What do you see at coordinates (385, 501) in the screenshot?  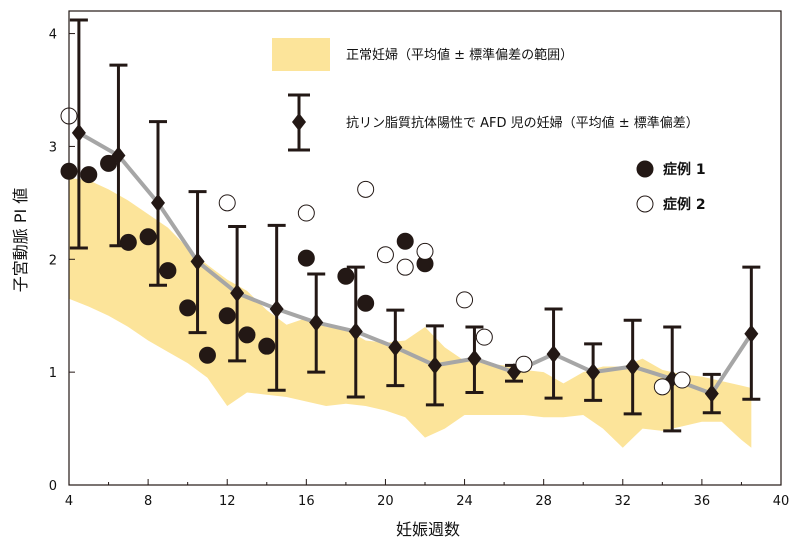 I see `x-tick-label: 20` at bounding box center [385, 501].